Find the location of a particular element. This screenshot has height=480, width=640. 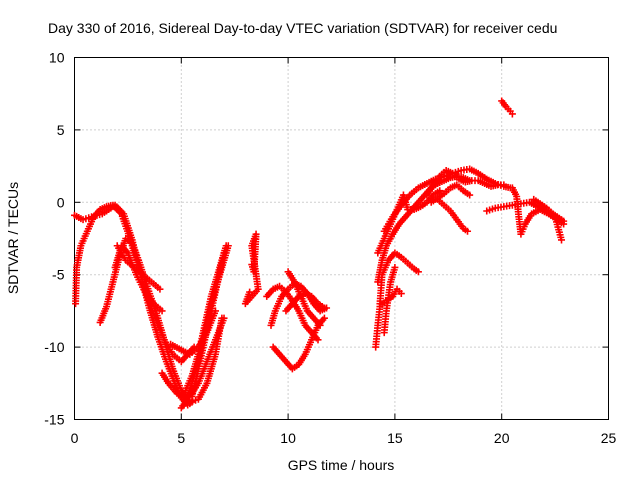

y-tick-label: -15 is located at coordinates (54, 420).